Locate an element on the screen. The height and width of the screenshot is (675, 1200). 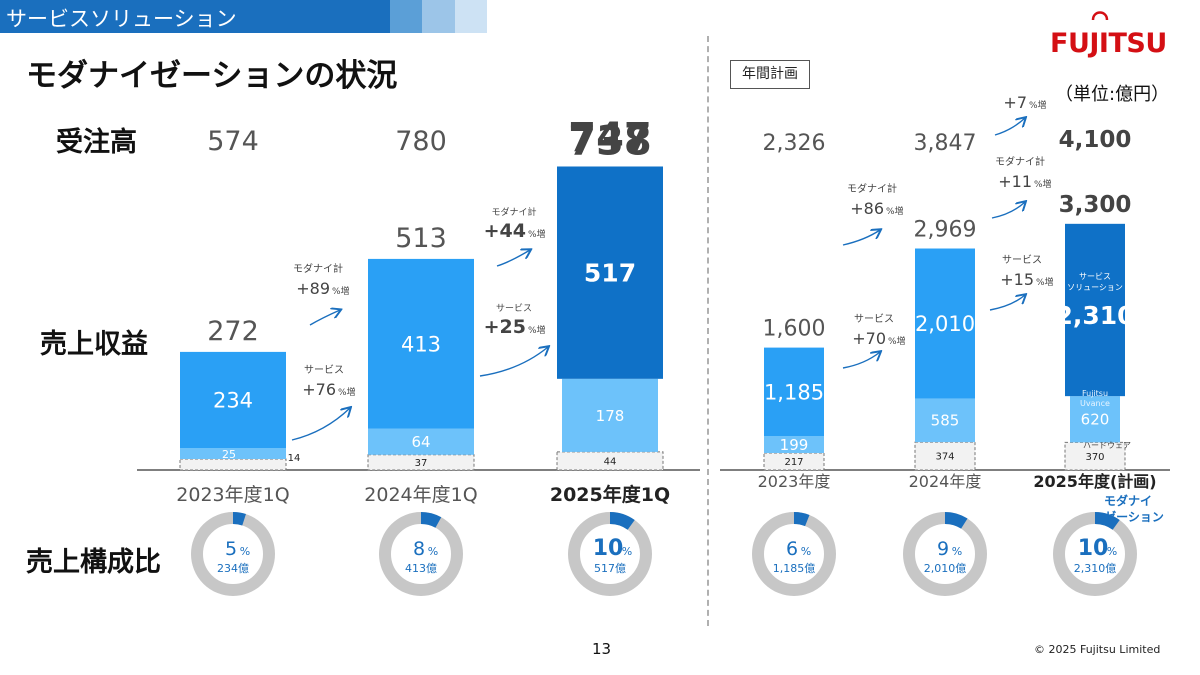
series-name-label: サービス is located at coordinates (1095, 276).